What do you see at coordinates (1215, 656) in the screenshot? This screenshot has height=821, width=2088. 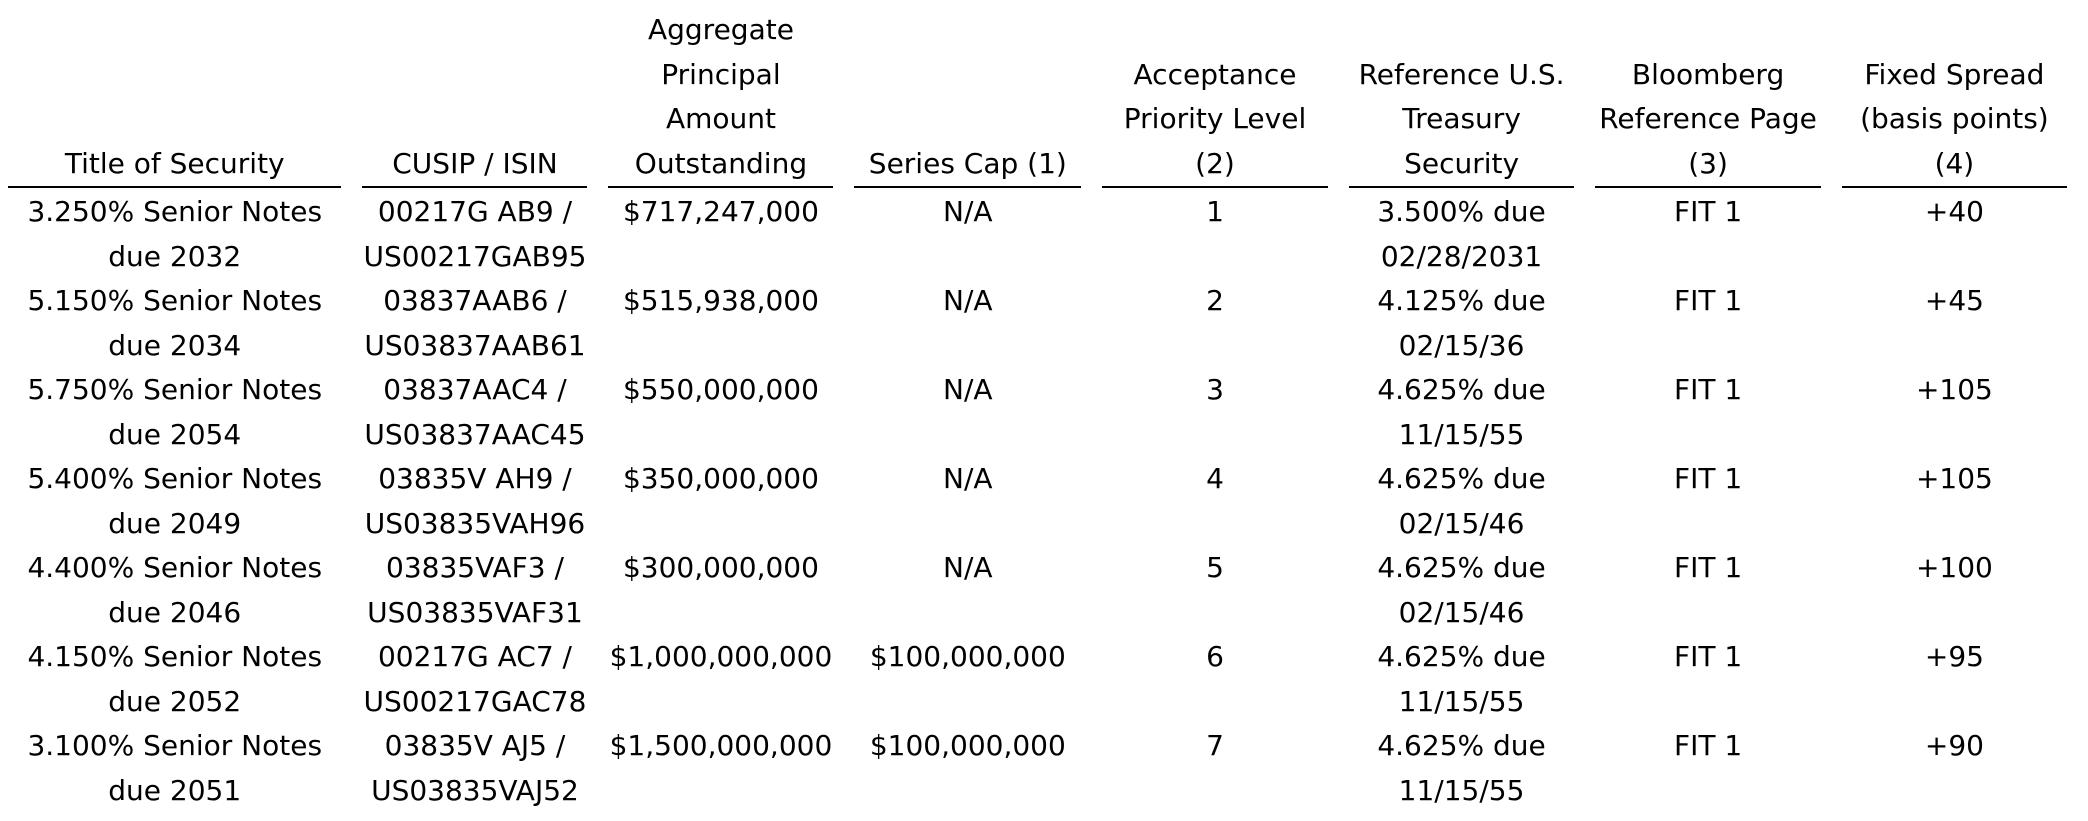 I see `cell-priority: 6` at bounding box center [1215, 656].